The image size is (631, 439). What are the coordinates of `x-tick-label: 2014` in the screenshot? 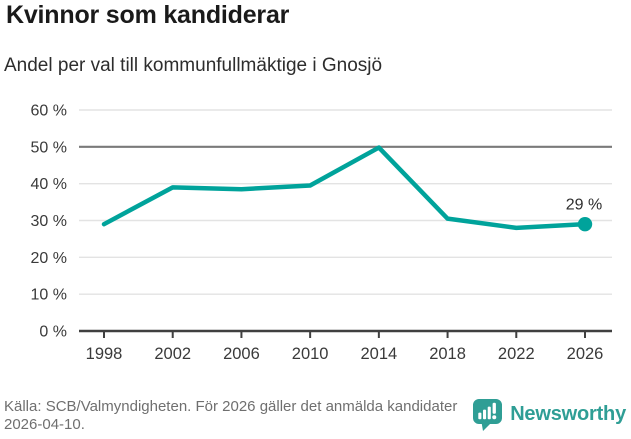 It's located at (378, 354).